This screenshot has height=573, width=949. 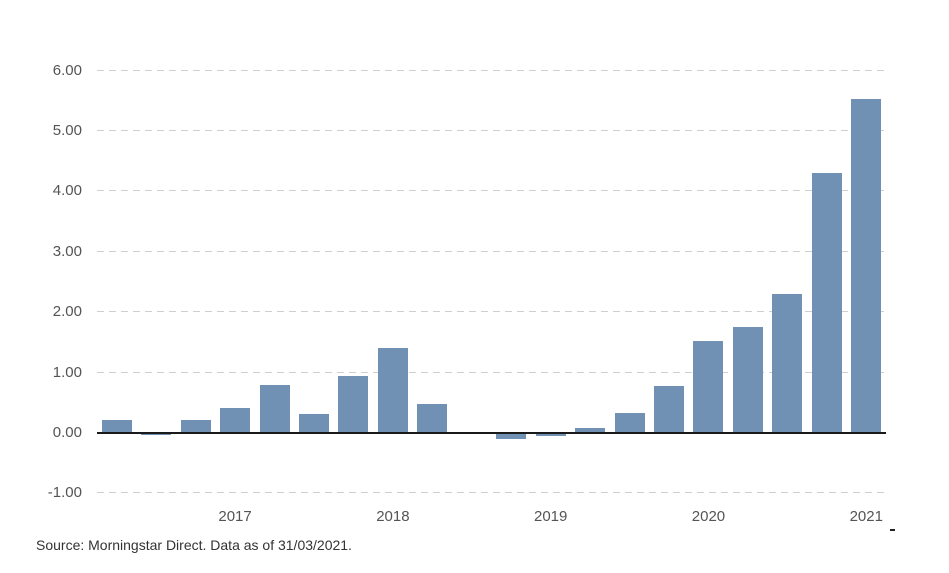 I want to click on x-tick-label: 2018, so click(x=393, y=516).